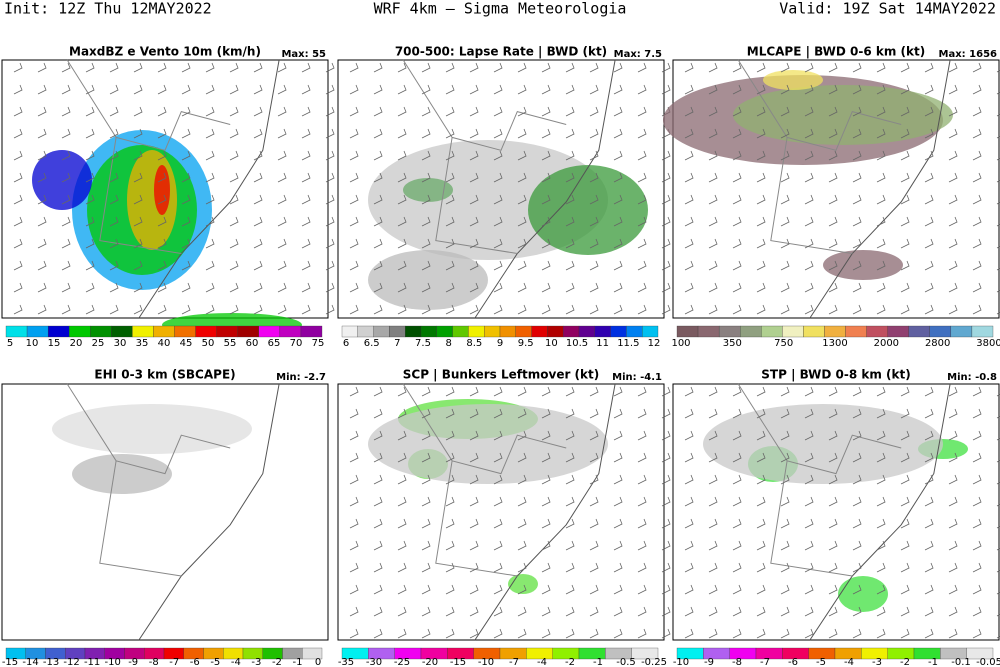 The image size is (1000, 667). What do you see at coordinates (402, 662) in the screenshot?
I see `colorbar-label: -25` at bounding box center [402, 662].